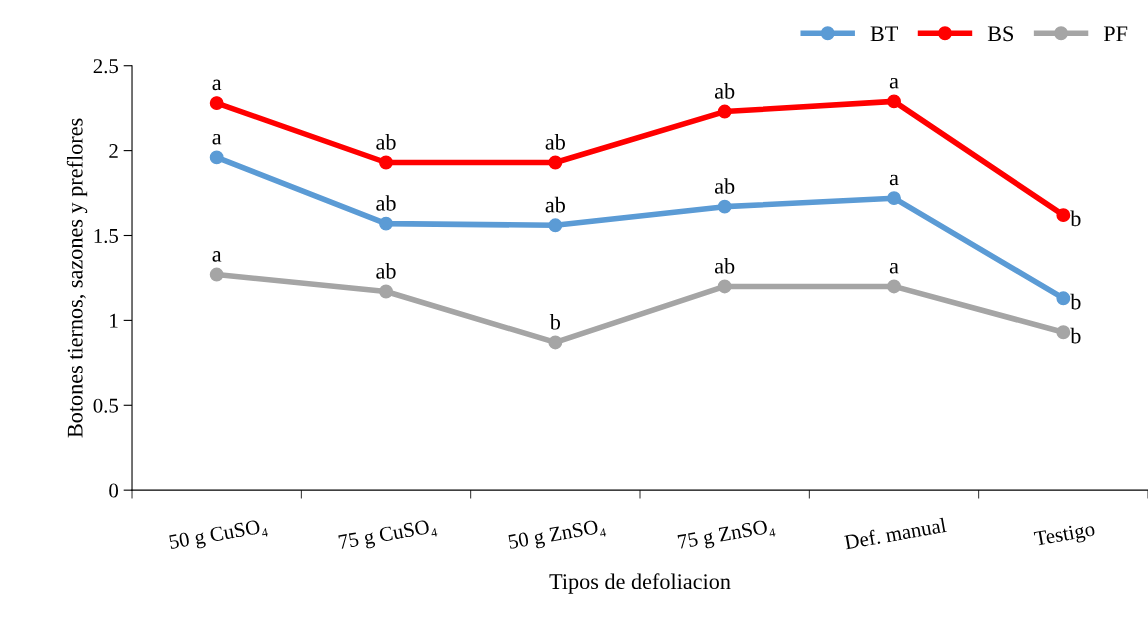 This screenshot has width=1148, height=626. Describe the element at coordinates (114, 490) in the screenshot. I see `y-tick-label: 0` at that location.